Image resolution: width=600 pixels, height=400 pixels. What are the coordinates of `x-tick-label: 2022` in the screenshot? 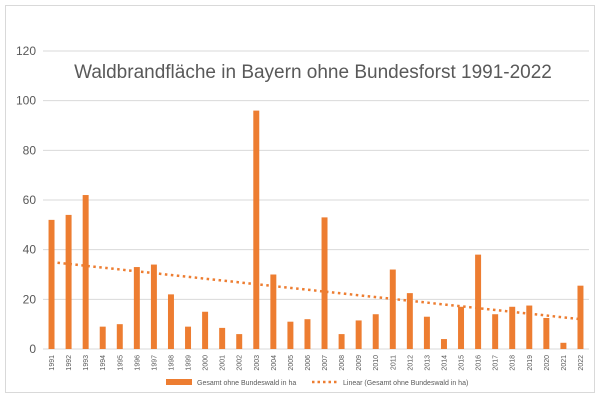 It's located at (581, 363).